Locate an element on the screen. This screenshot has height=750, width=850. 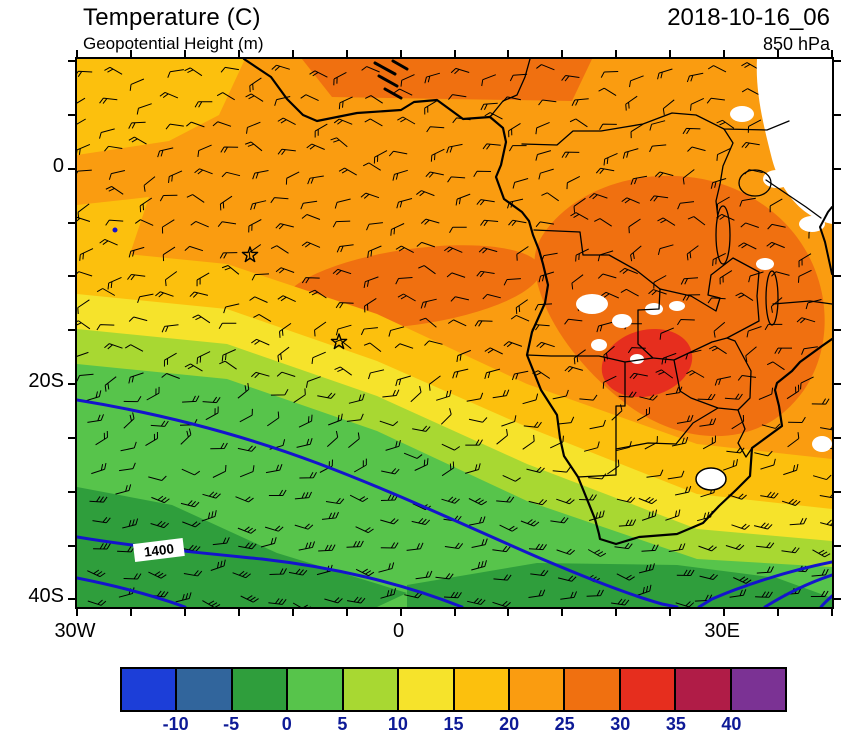
colorbar-tick-label: 25 is located at coordinates (564, 724).